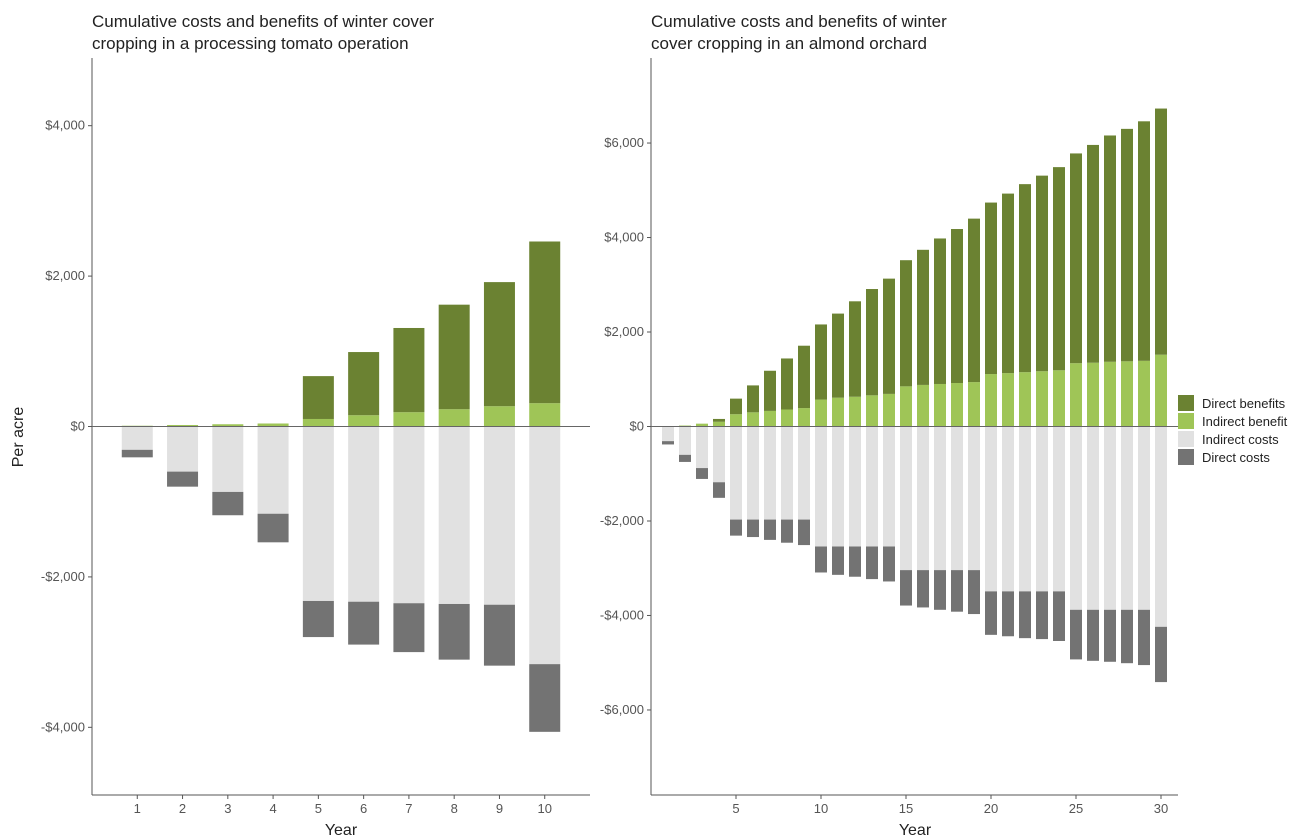 The height and width of the screenshot is (840, 1299). Describe the element at coordinates (272, 808) in the screenshot. I see `tomato-x-tick-label: 4` at that location.